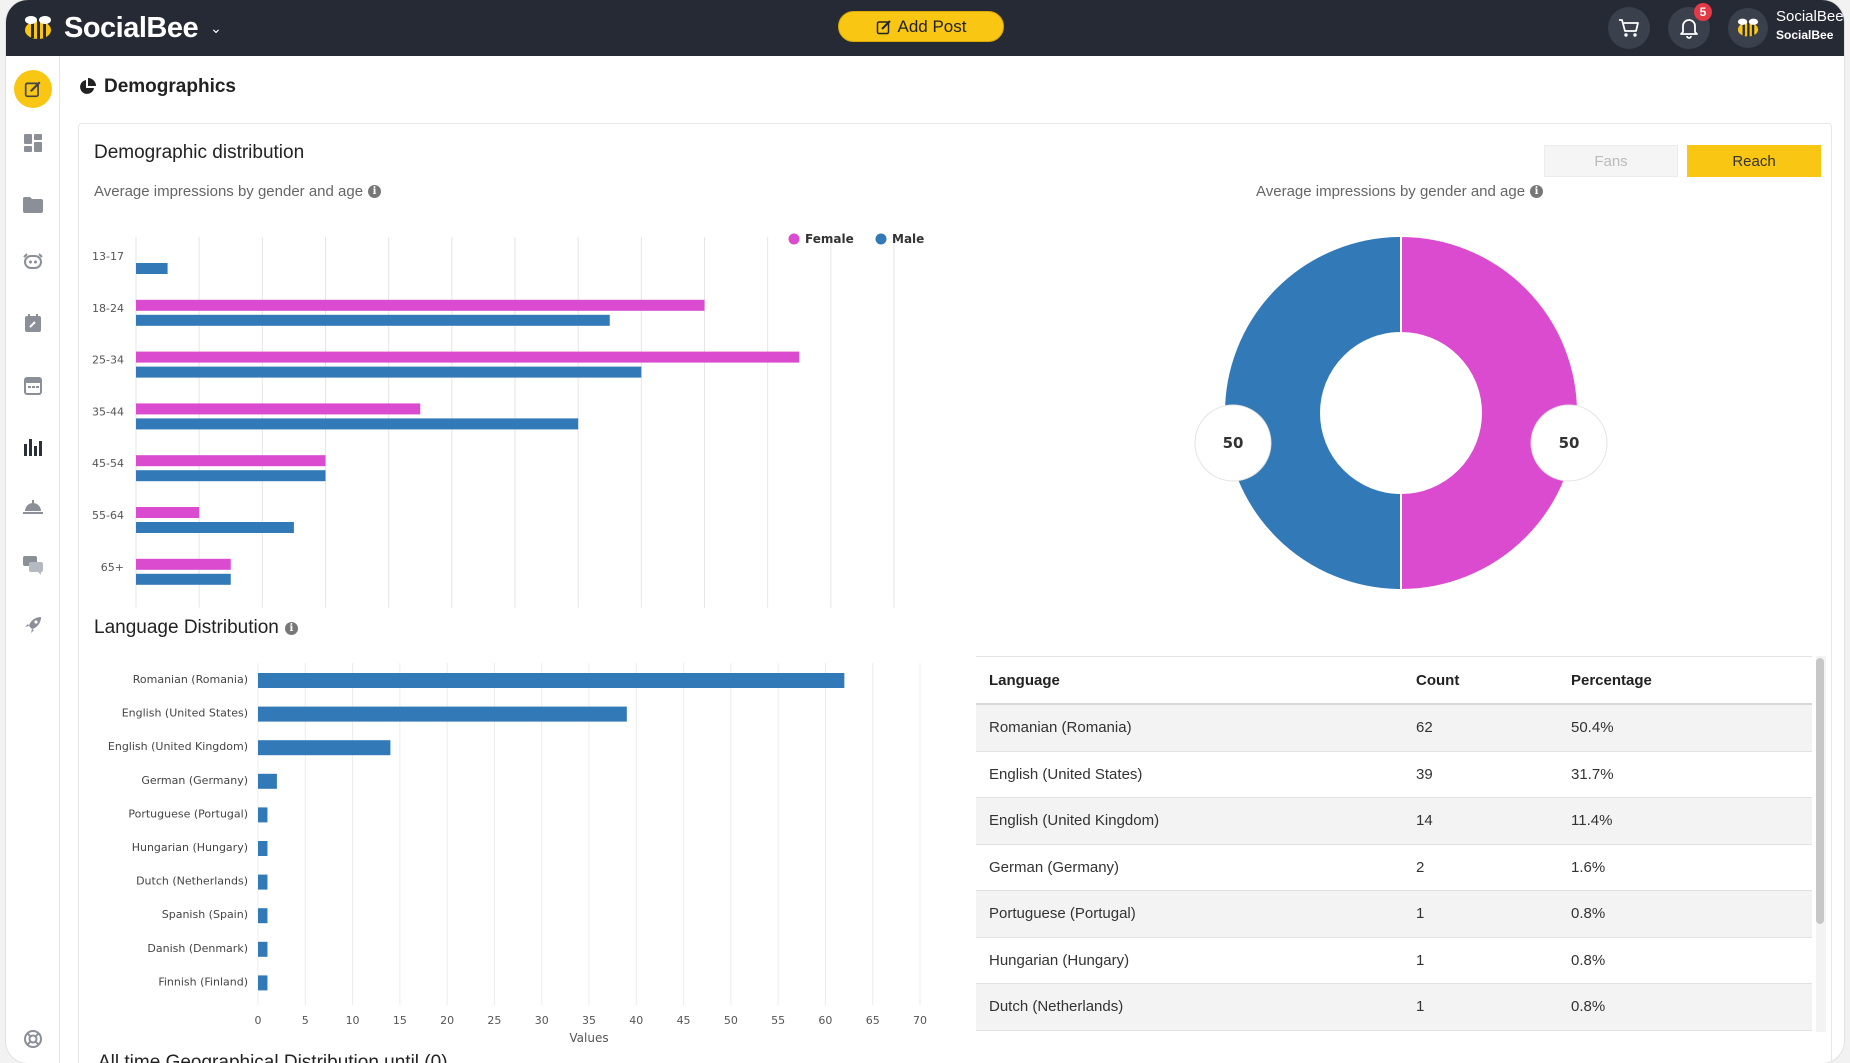  I want to click on table-header-row: Language Count Percentage, so click(1394, 681).